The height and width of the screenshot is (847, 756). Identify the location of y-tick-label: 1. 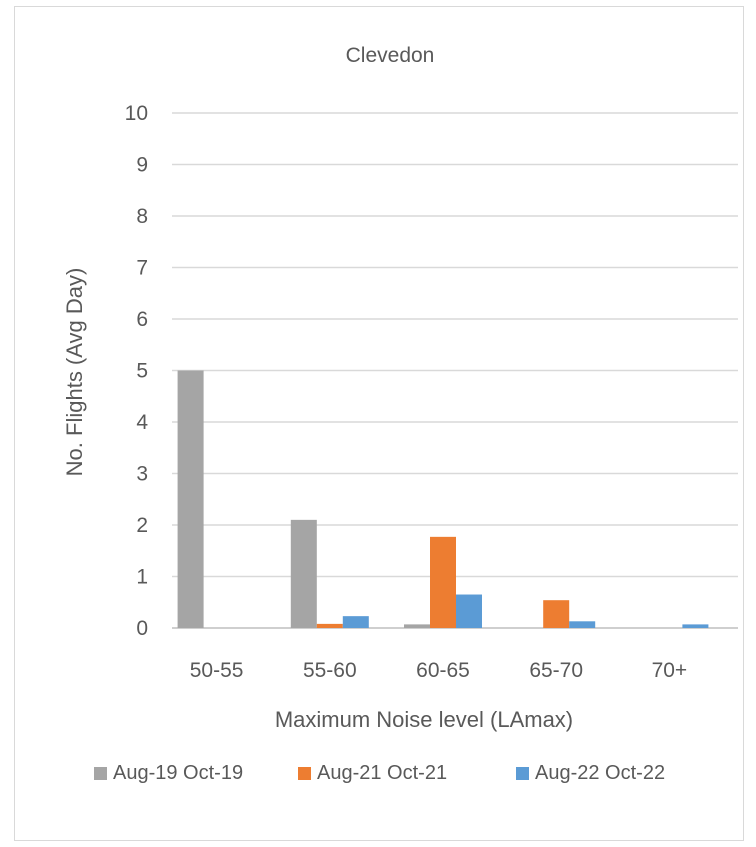
(142, 577).